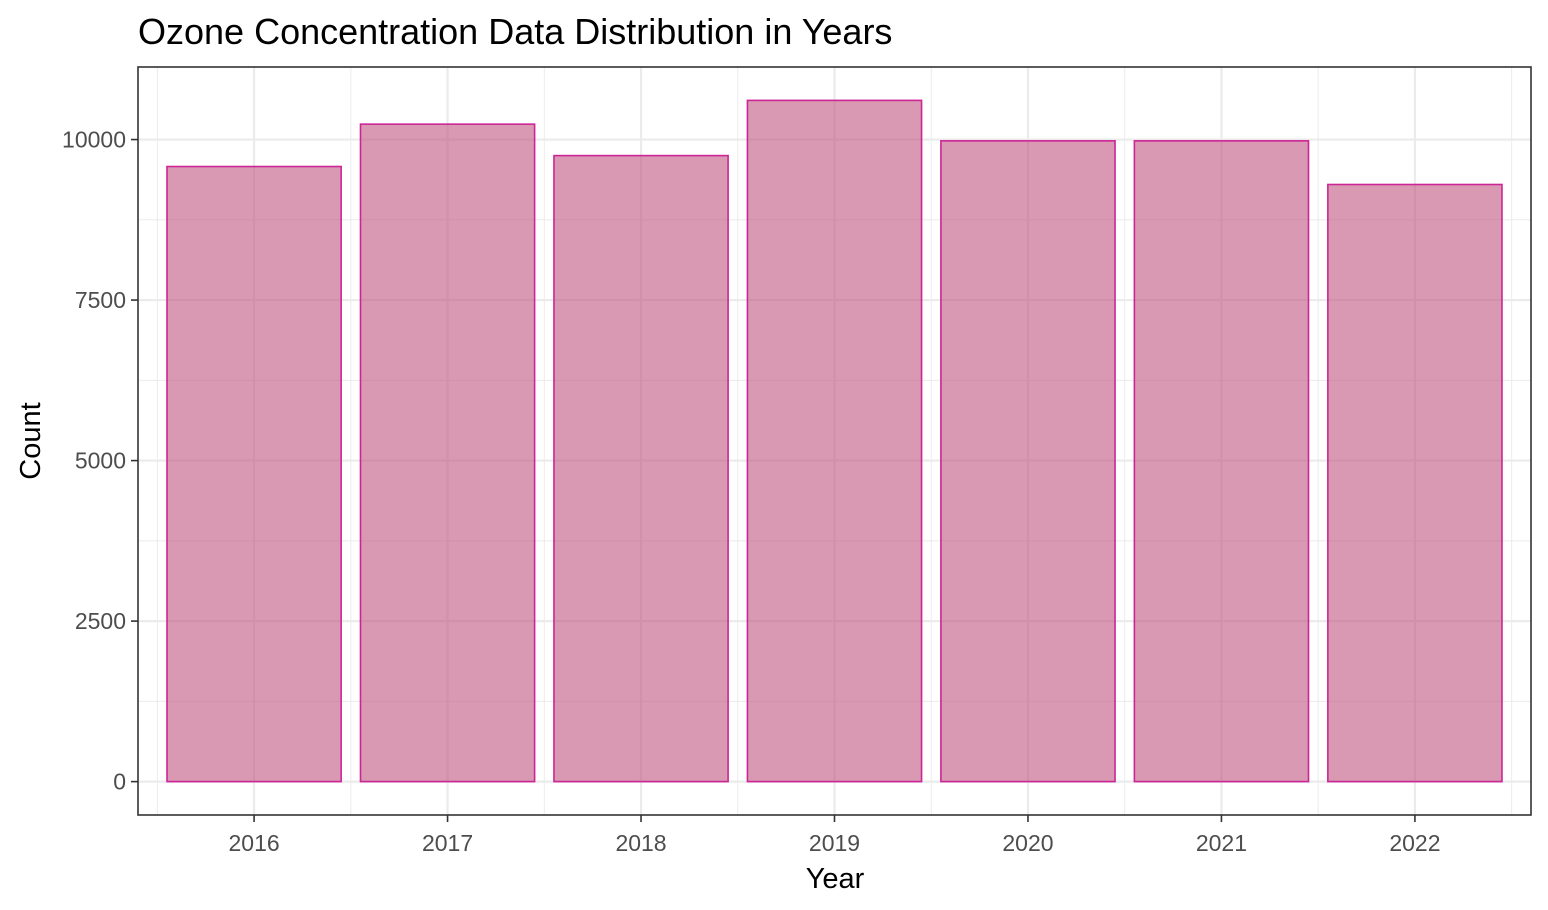 Image resolution: width=1548 pixels, height=910 pixels. I want to click on bar-2019, so click(834, 441).